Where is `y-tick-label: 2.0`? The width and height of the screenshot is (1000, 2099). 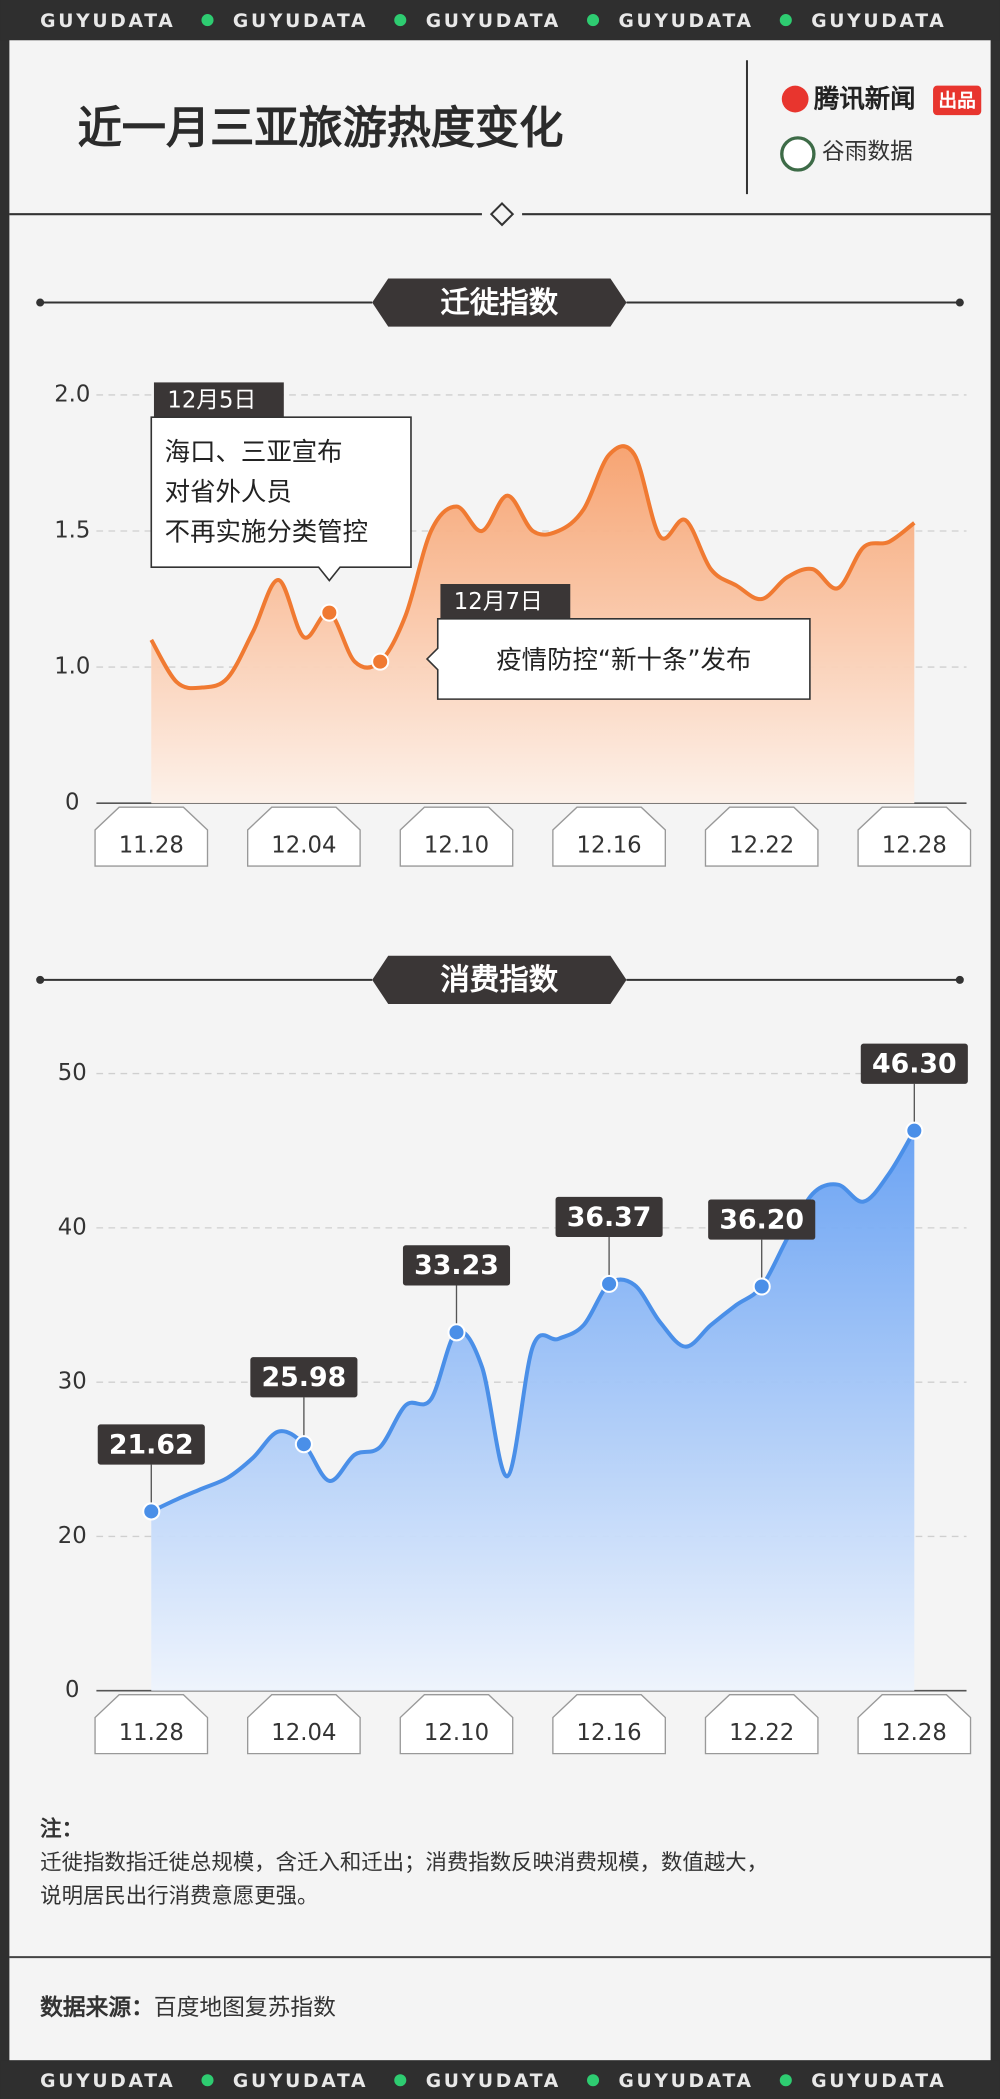
y-tick-label: 2.0 is located at coordinates (72, 394).